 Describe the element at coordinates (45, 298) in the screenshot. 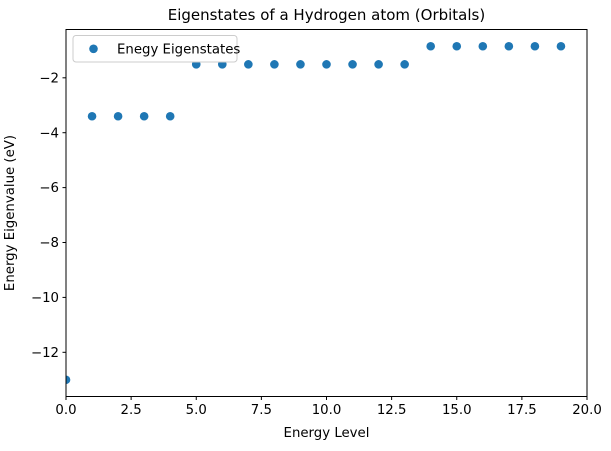

I see `y-tick-label: −10` at that location.